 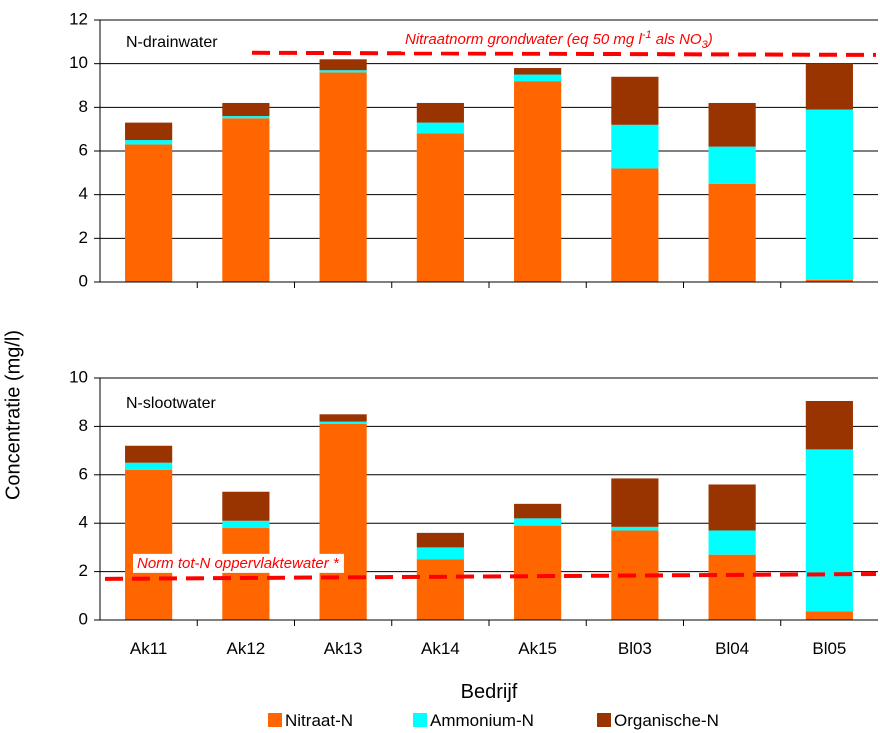 What do you see at coordinates (440, 648) in the screenshot?
I see `x-tick-label-ak14: Ak14` at bounding box center [440, 648].